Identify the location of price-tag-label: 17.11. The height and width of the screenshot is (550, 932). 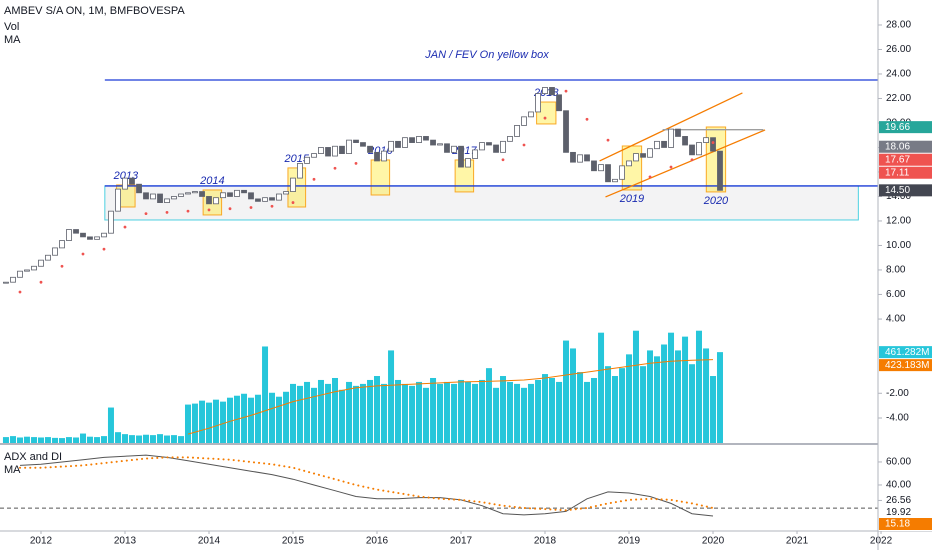
(897, 172).